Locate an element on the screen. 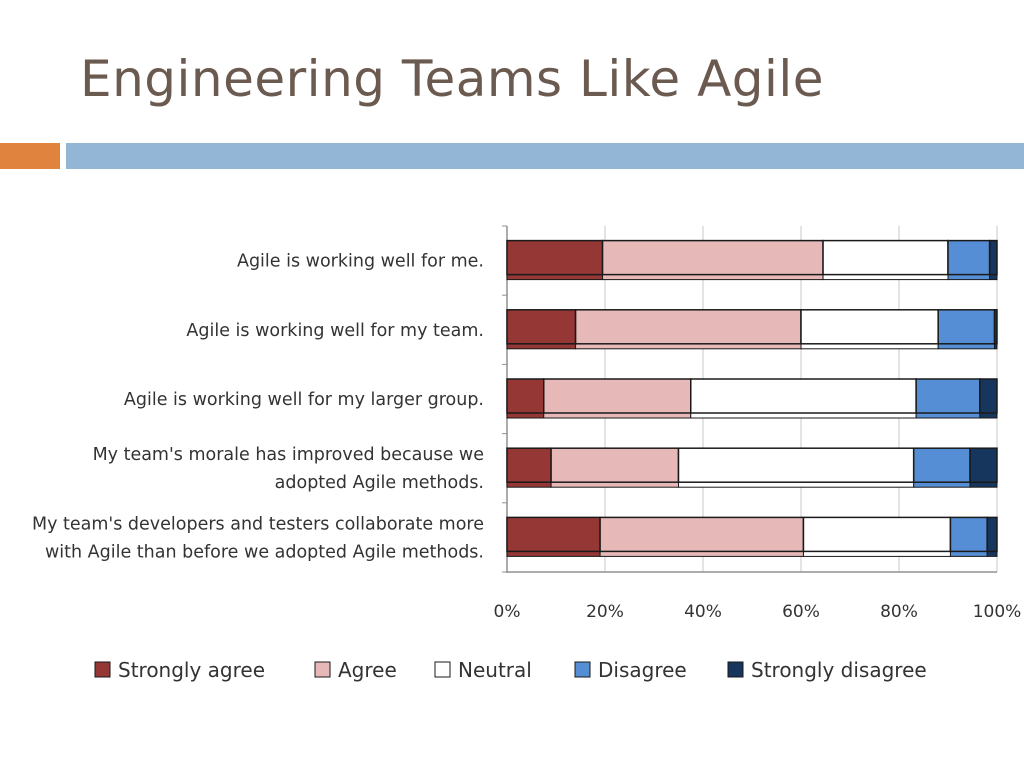 The width and height of the screenshot is (1024, 768). x-tick-label: 20% is located at coordinates (605, 612).